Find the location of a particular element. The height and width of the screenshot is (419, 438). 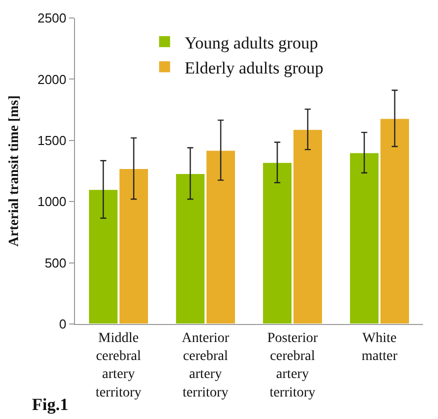

x-tick-label: Middle cerebral artery territory is located at coordinates (119, 365).